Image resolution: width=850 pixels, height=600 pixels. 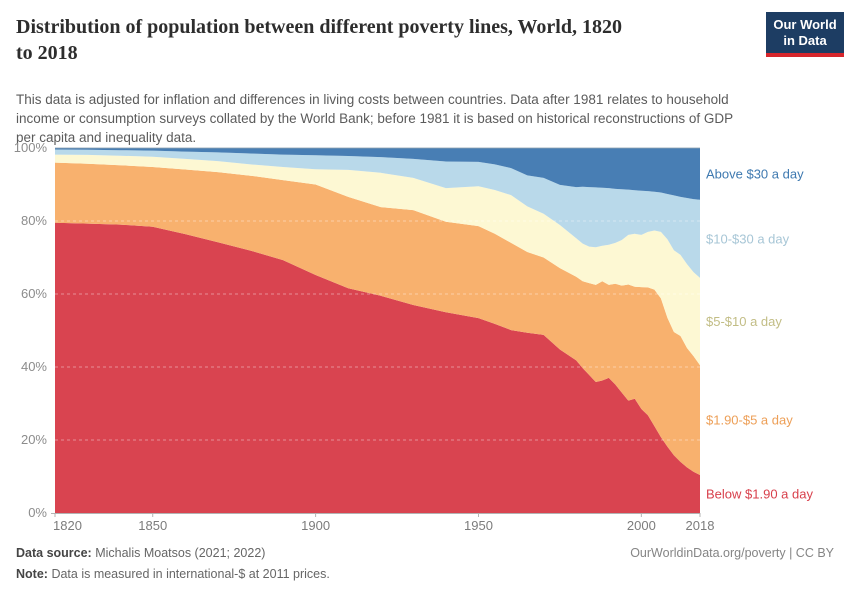 I want to click on x-tick-label-1900: 1900, so click(x=315, y=525).